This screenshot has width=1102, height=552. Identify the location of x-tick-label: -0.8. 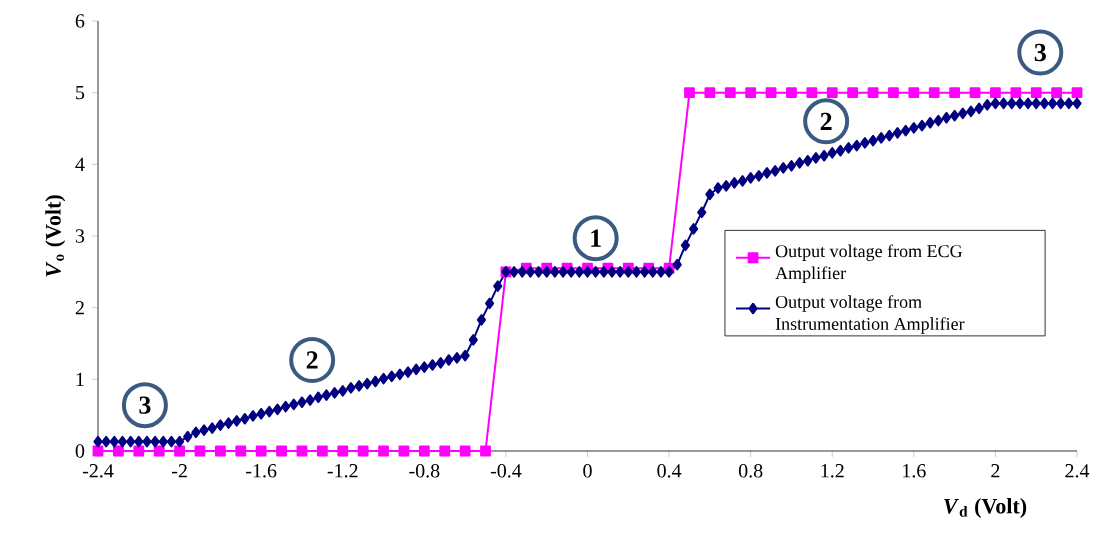
(424, 471).